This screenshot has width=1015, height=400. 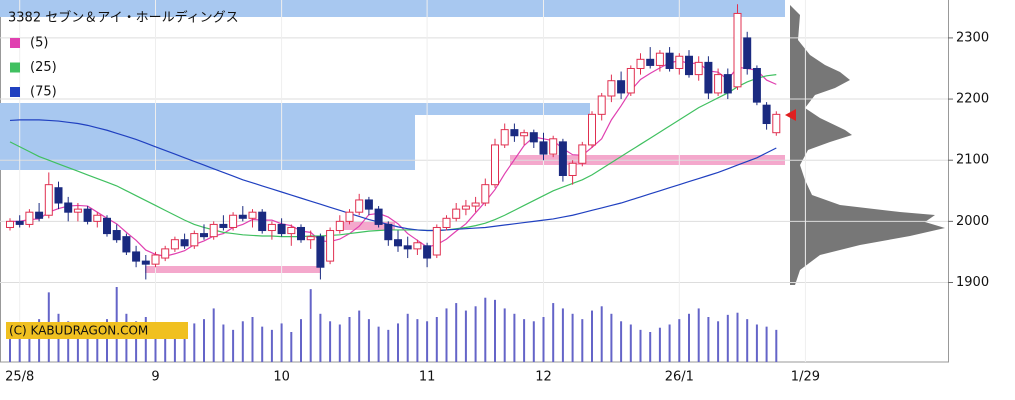 I want to click on x-tick-label: 25/8, so click(x=19, y=377).